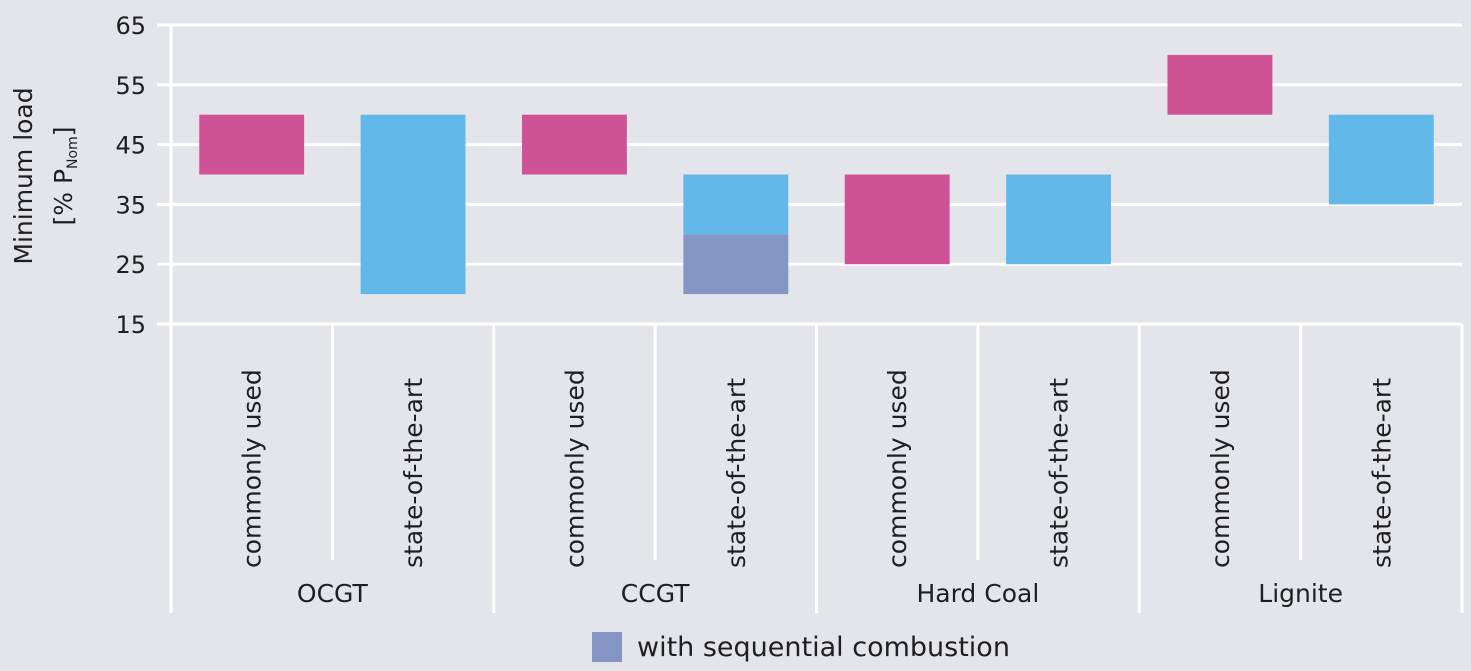  Describe the element at coordinates (333, 593) in the screenshot. I see `group-label-ocgt: OCGT` at that location.